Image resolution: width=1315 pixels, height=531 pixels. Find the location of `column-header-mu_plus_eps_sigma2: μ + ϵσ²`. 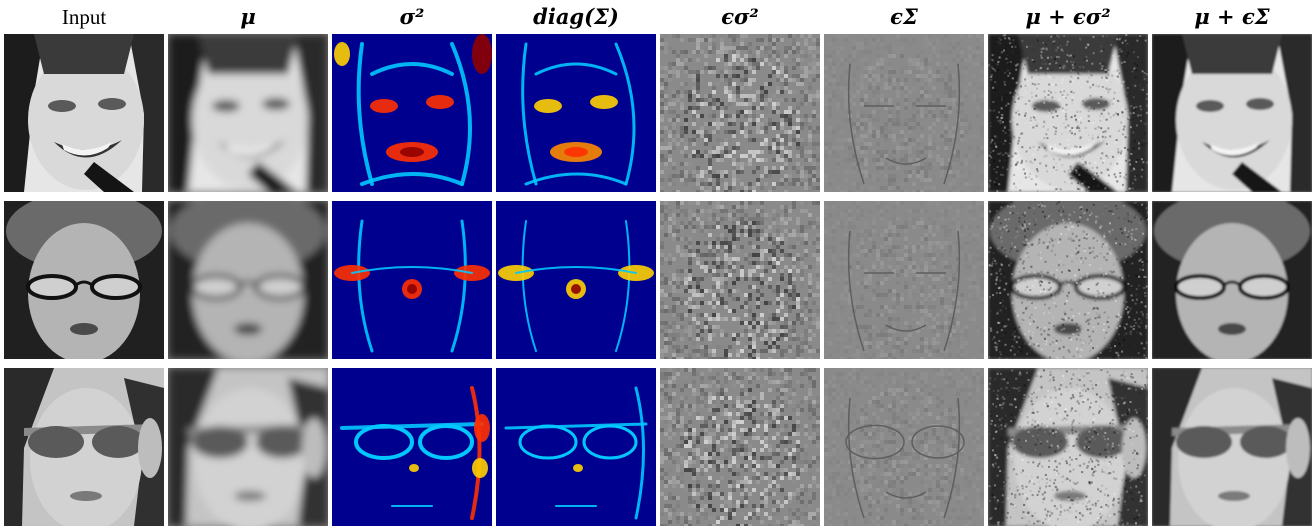

column-header-mu_plus_eps_sigma2: μ + ϵσ² is located at coordinates (1068, 16).